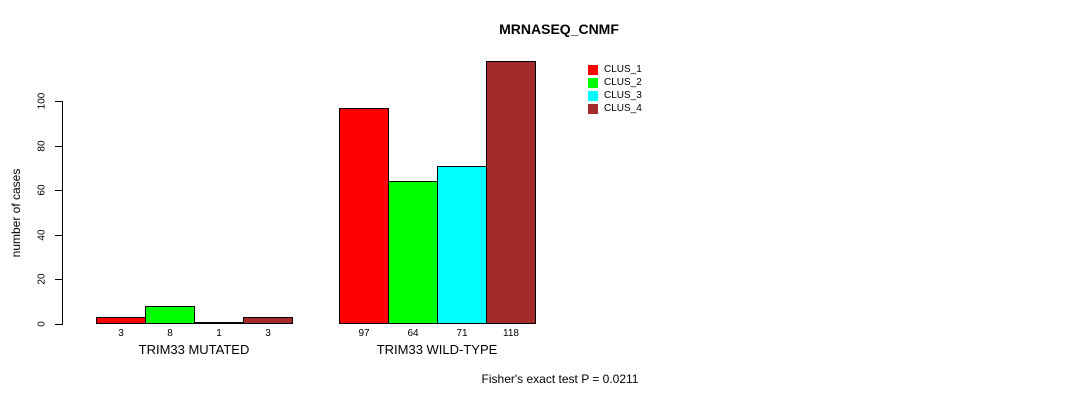 The image size is (1090, 400). I want to click on bar-CLUS_1-group1, so click(121, 320).